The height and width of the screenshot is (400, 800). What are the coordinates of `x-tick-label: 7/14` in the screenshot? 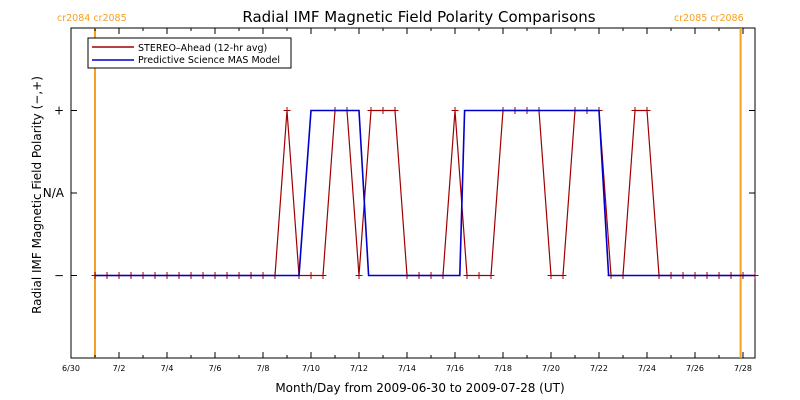 It's located at (407, 368).